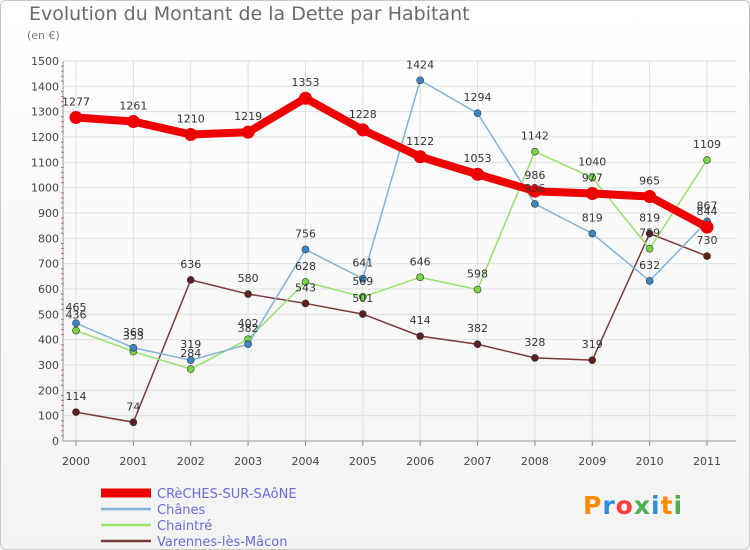  Describe the element at coordinates (363, 461) in the screenshot. I see `x-tick-label: 2005` at that location.